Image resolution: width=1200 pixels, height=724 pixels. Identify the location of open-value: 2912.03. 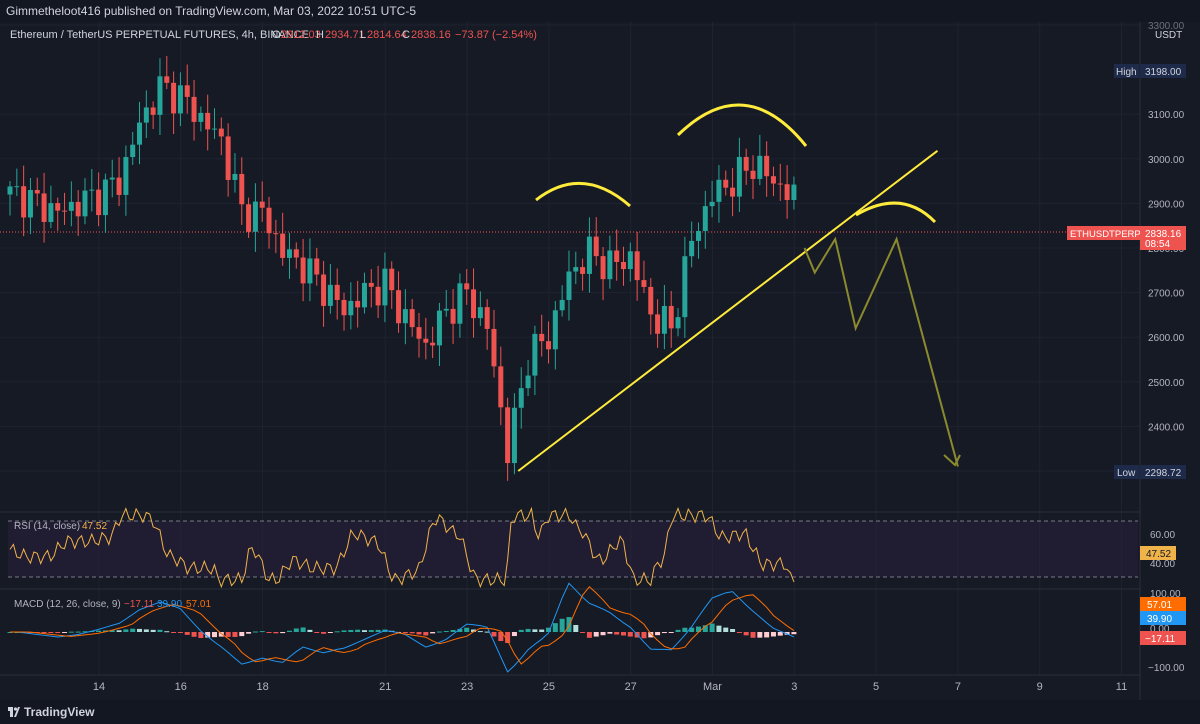
(301, 35).